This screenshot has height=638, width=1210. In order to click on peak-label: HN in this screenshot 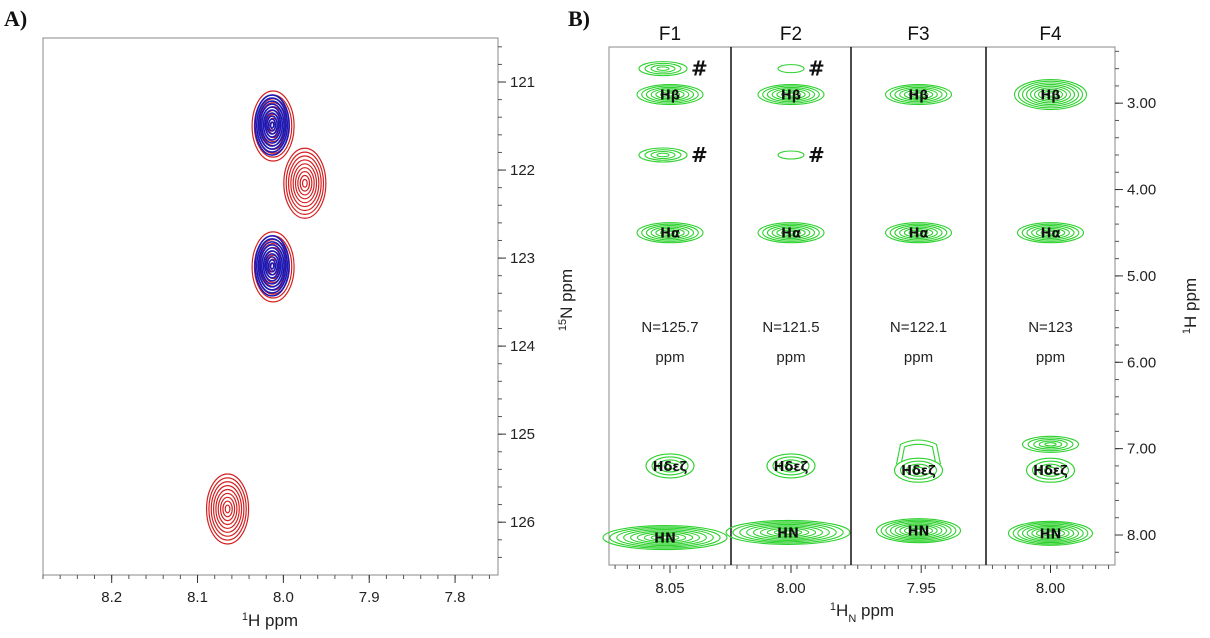, I will do `click(1051, 534)`.